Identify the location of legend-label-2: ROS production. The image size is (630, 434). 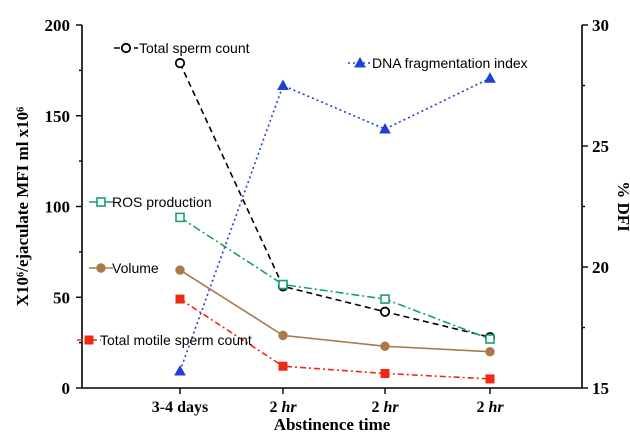
(162, 202).